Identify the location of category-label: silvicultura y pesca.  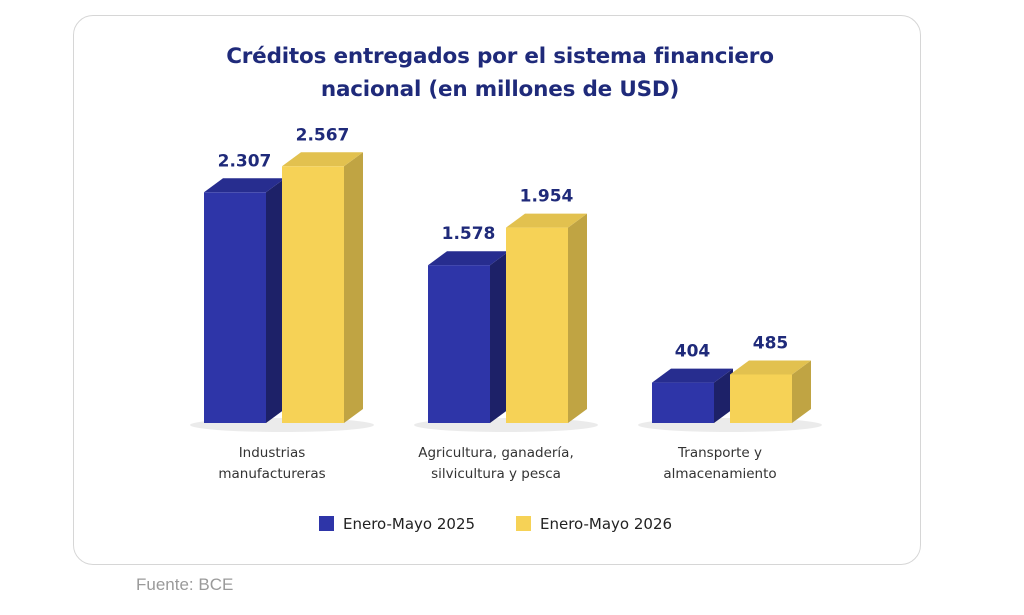
(496, 474).